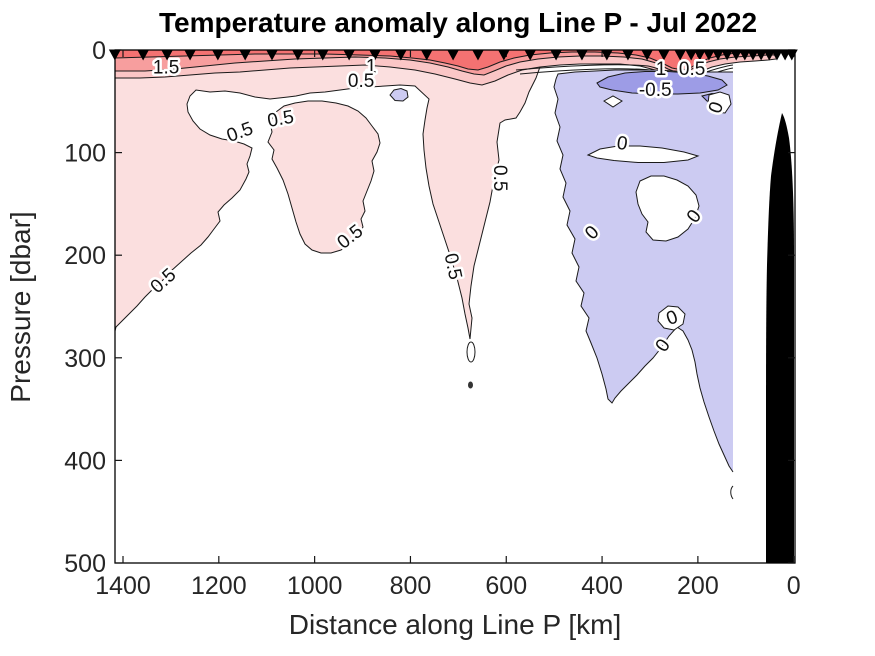 Image resolution: width=875 pixels, height=656 pixels. What do you see at coordinates (471, 352) in the screenshot?
I see `contour-droplet` at bounding box center [471, 352].